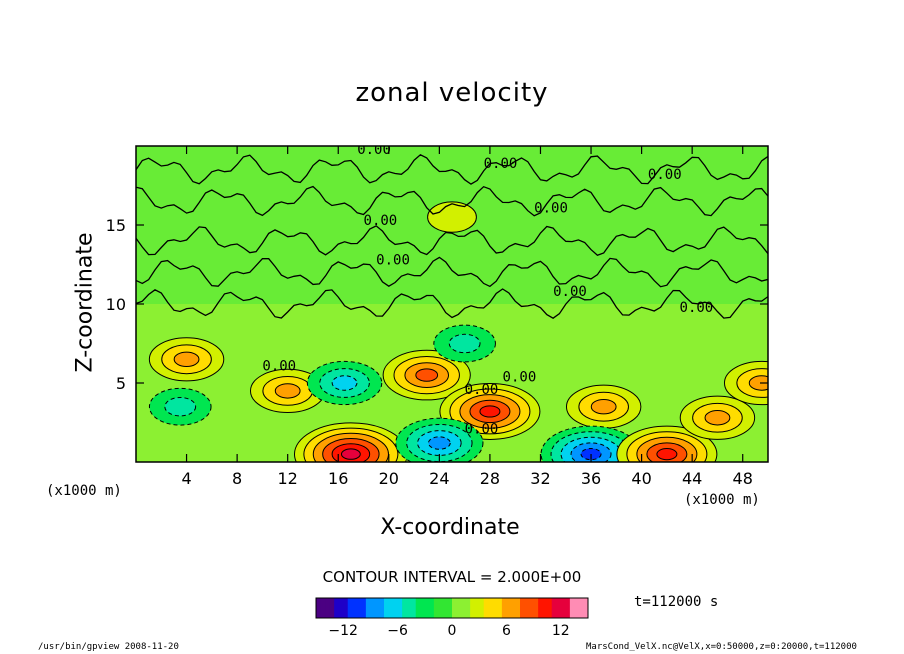  I want to click on x-tick-label: 44, so click(692, 478).